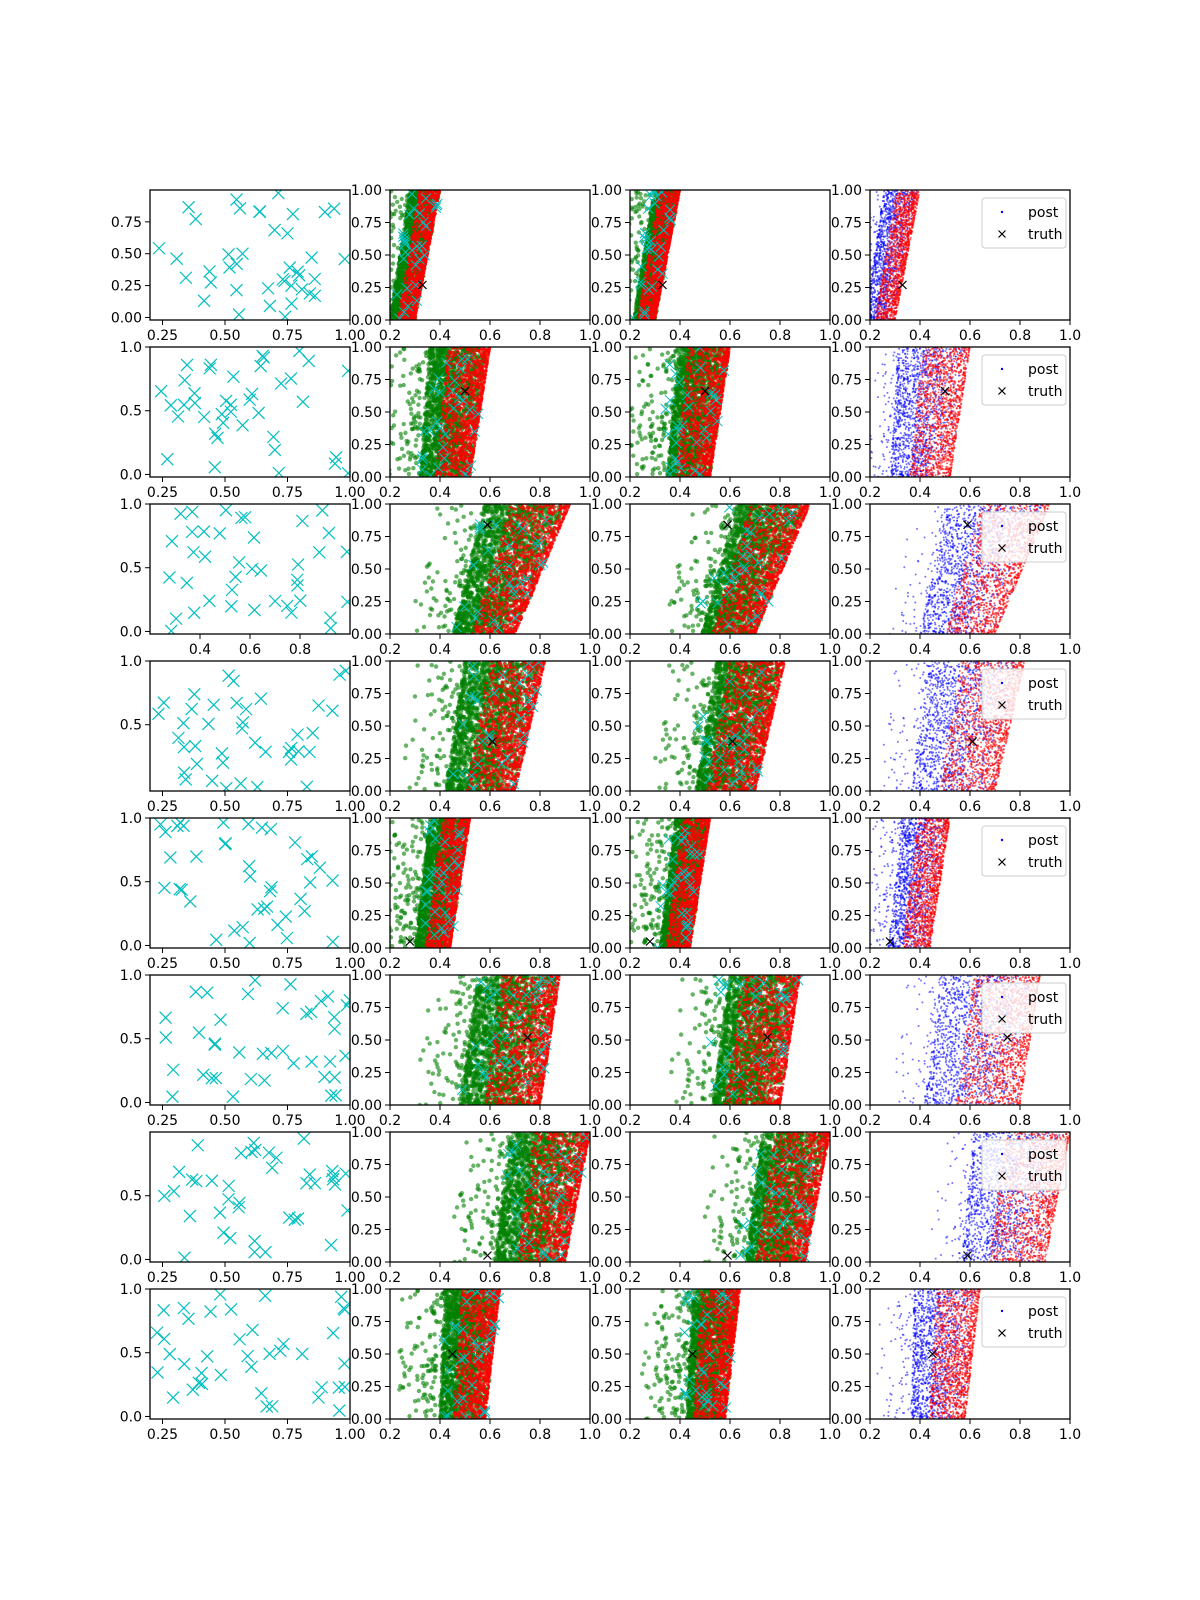 This screenshot has width=1200, height=1600. I want to click on x-tick-label: 0.6, so click(490, 336).